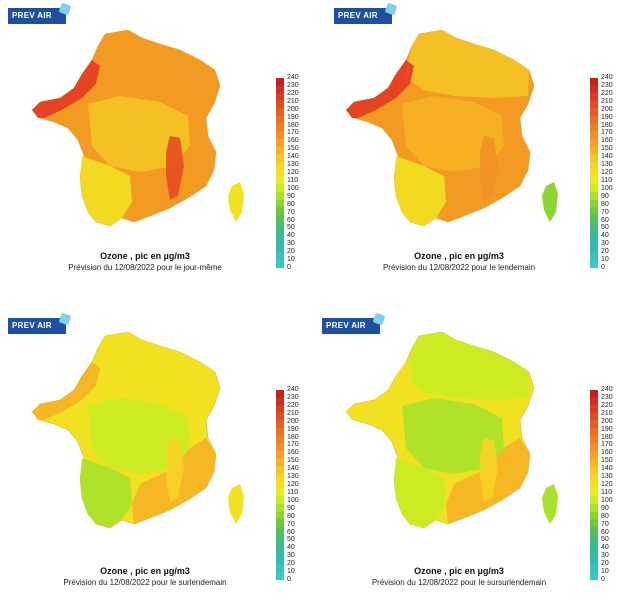  Describe the element at coordinates (293, 477) in the screenshot. I see `colorbar-tick-label: 130` at that location.